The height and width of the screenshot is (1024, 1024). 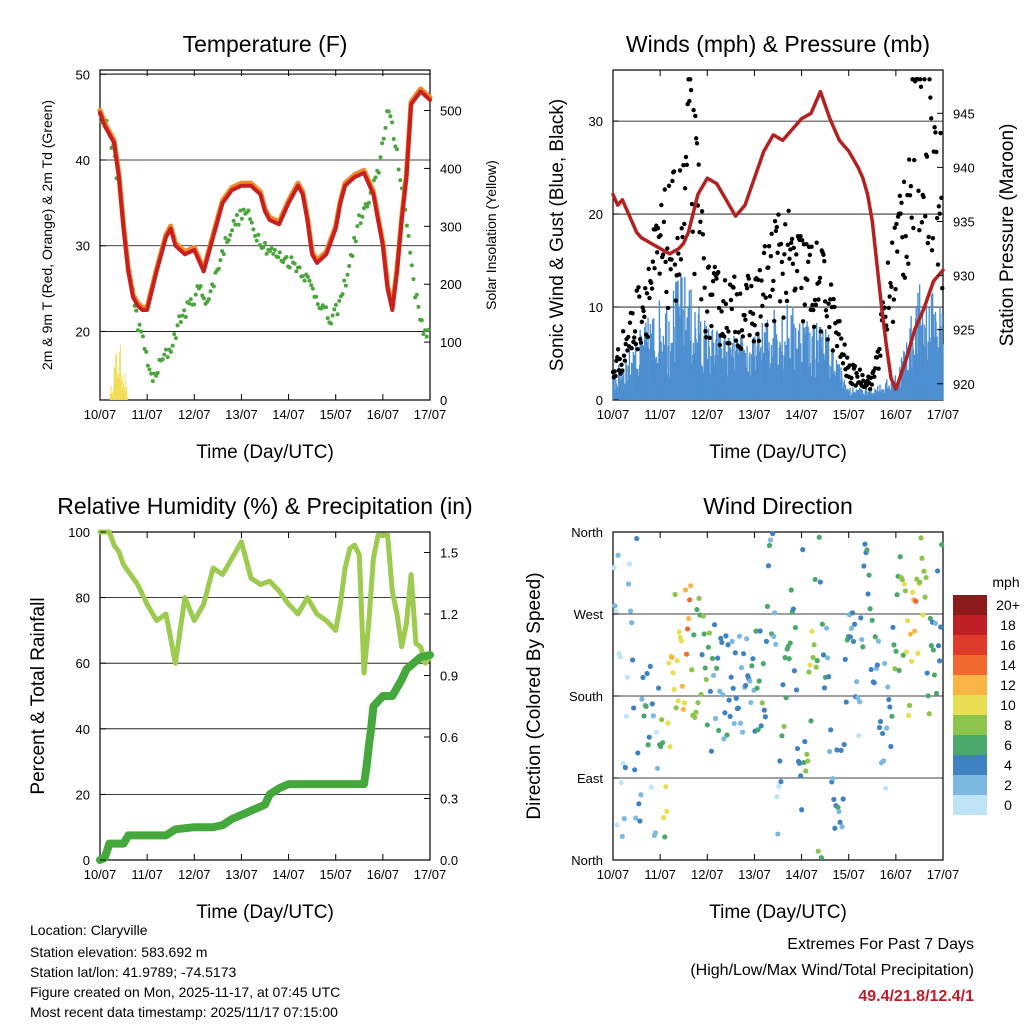 I want to click on y-tick-label: 20, so click(x=83, y=794).